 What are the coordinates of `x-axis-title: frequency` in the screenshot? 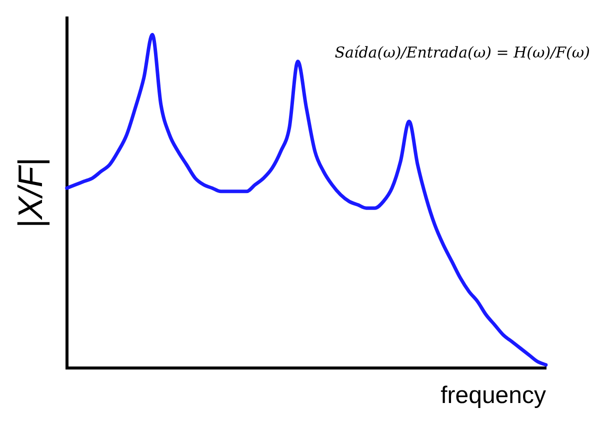 It's located at (493, 396).